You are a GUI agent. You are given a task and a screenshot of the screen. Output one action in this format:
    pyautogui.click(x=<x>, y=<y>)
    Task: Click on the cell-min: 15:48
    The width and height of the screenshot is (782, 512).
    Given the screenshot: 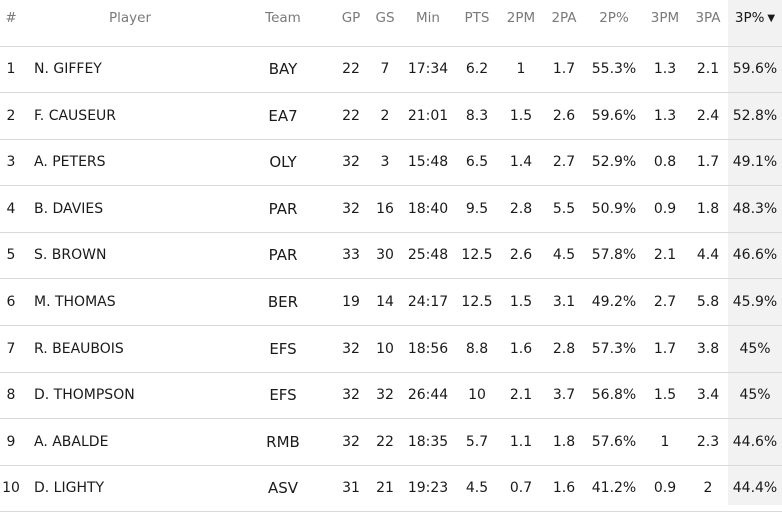 What is the action you would take?
    pyautogui.click(x=428, y=162)
    